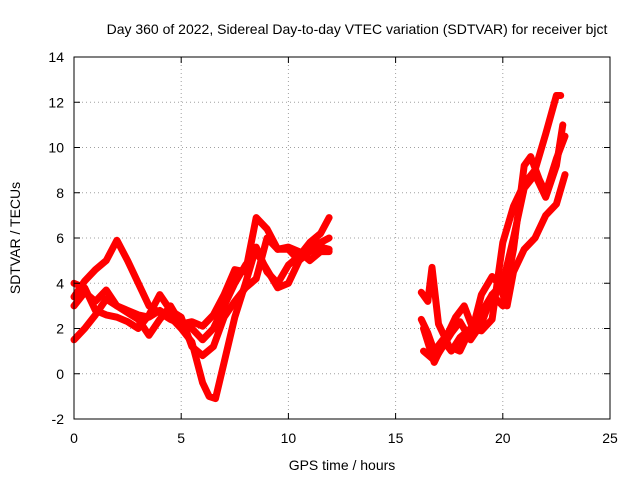 This screenshot has width=640, height=480. Describe the element at coordinates (58, 419) in the screenshot. I see `y-tick-label: -2` at that location.